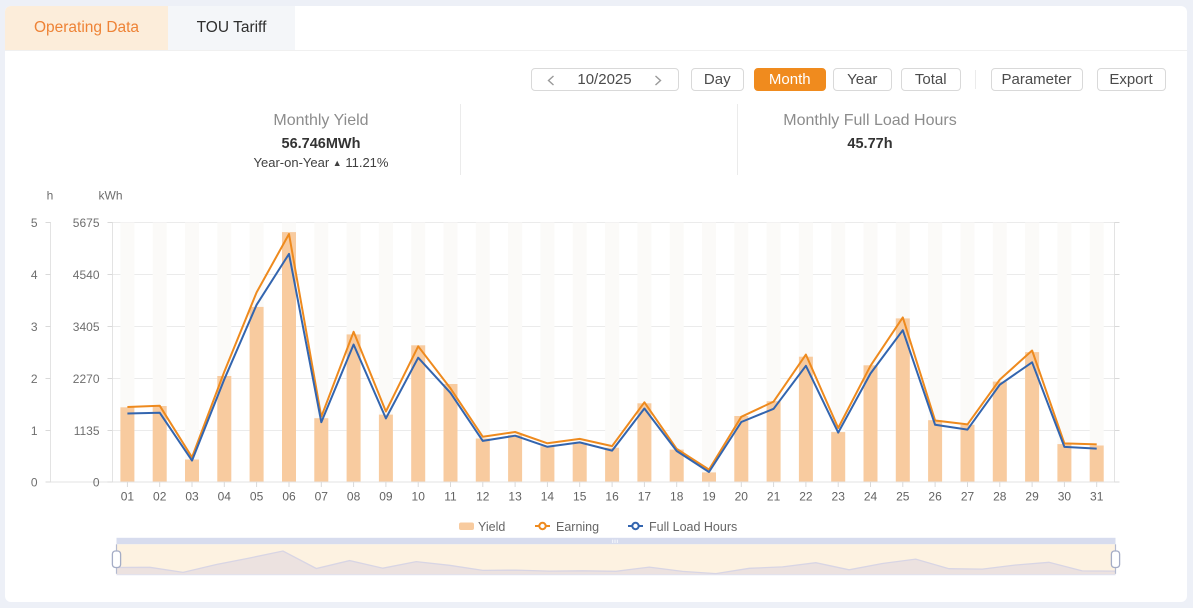  I want to click on svg-text: 15, so click(580, 497).